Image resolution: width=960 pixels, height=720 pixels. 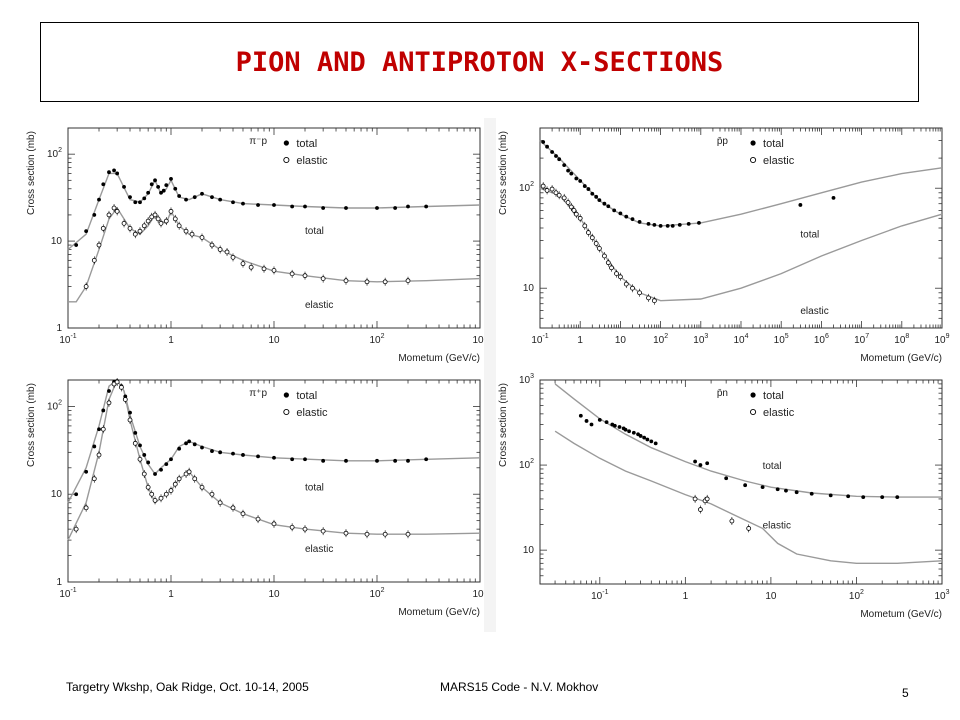 What do you see at coordinates (274, 340) in the screenshot?
I see `x-tick-label: 10` at bounding box center [274, 340].